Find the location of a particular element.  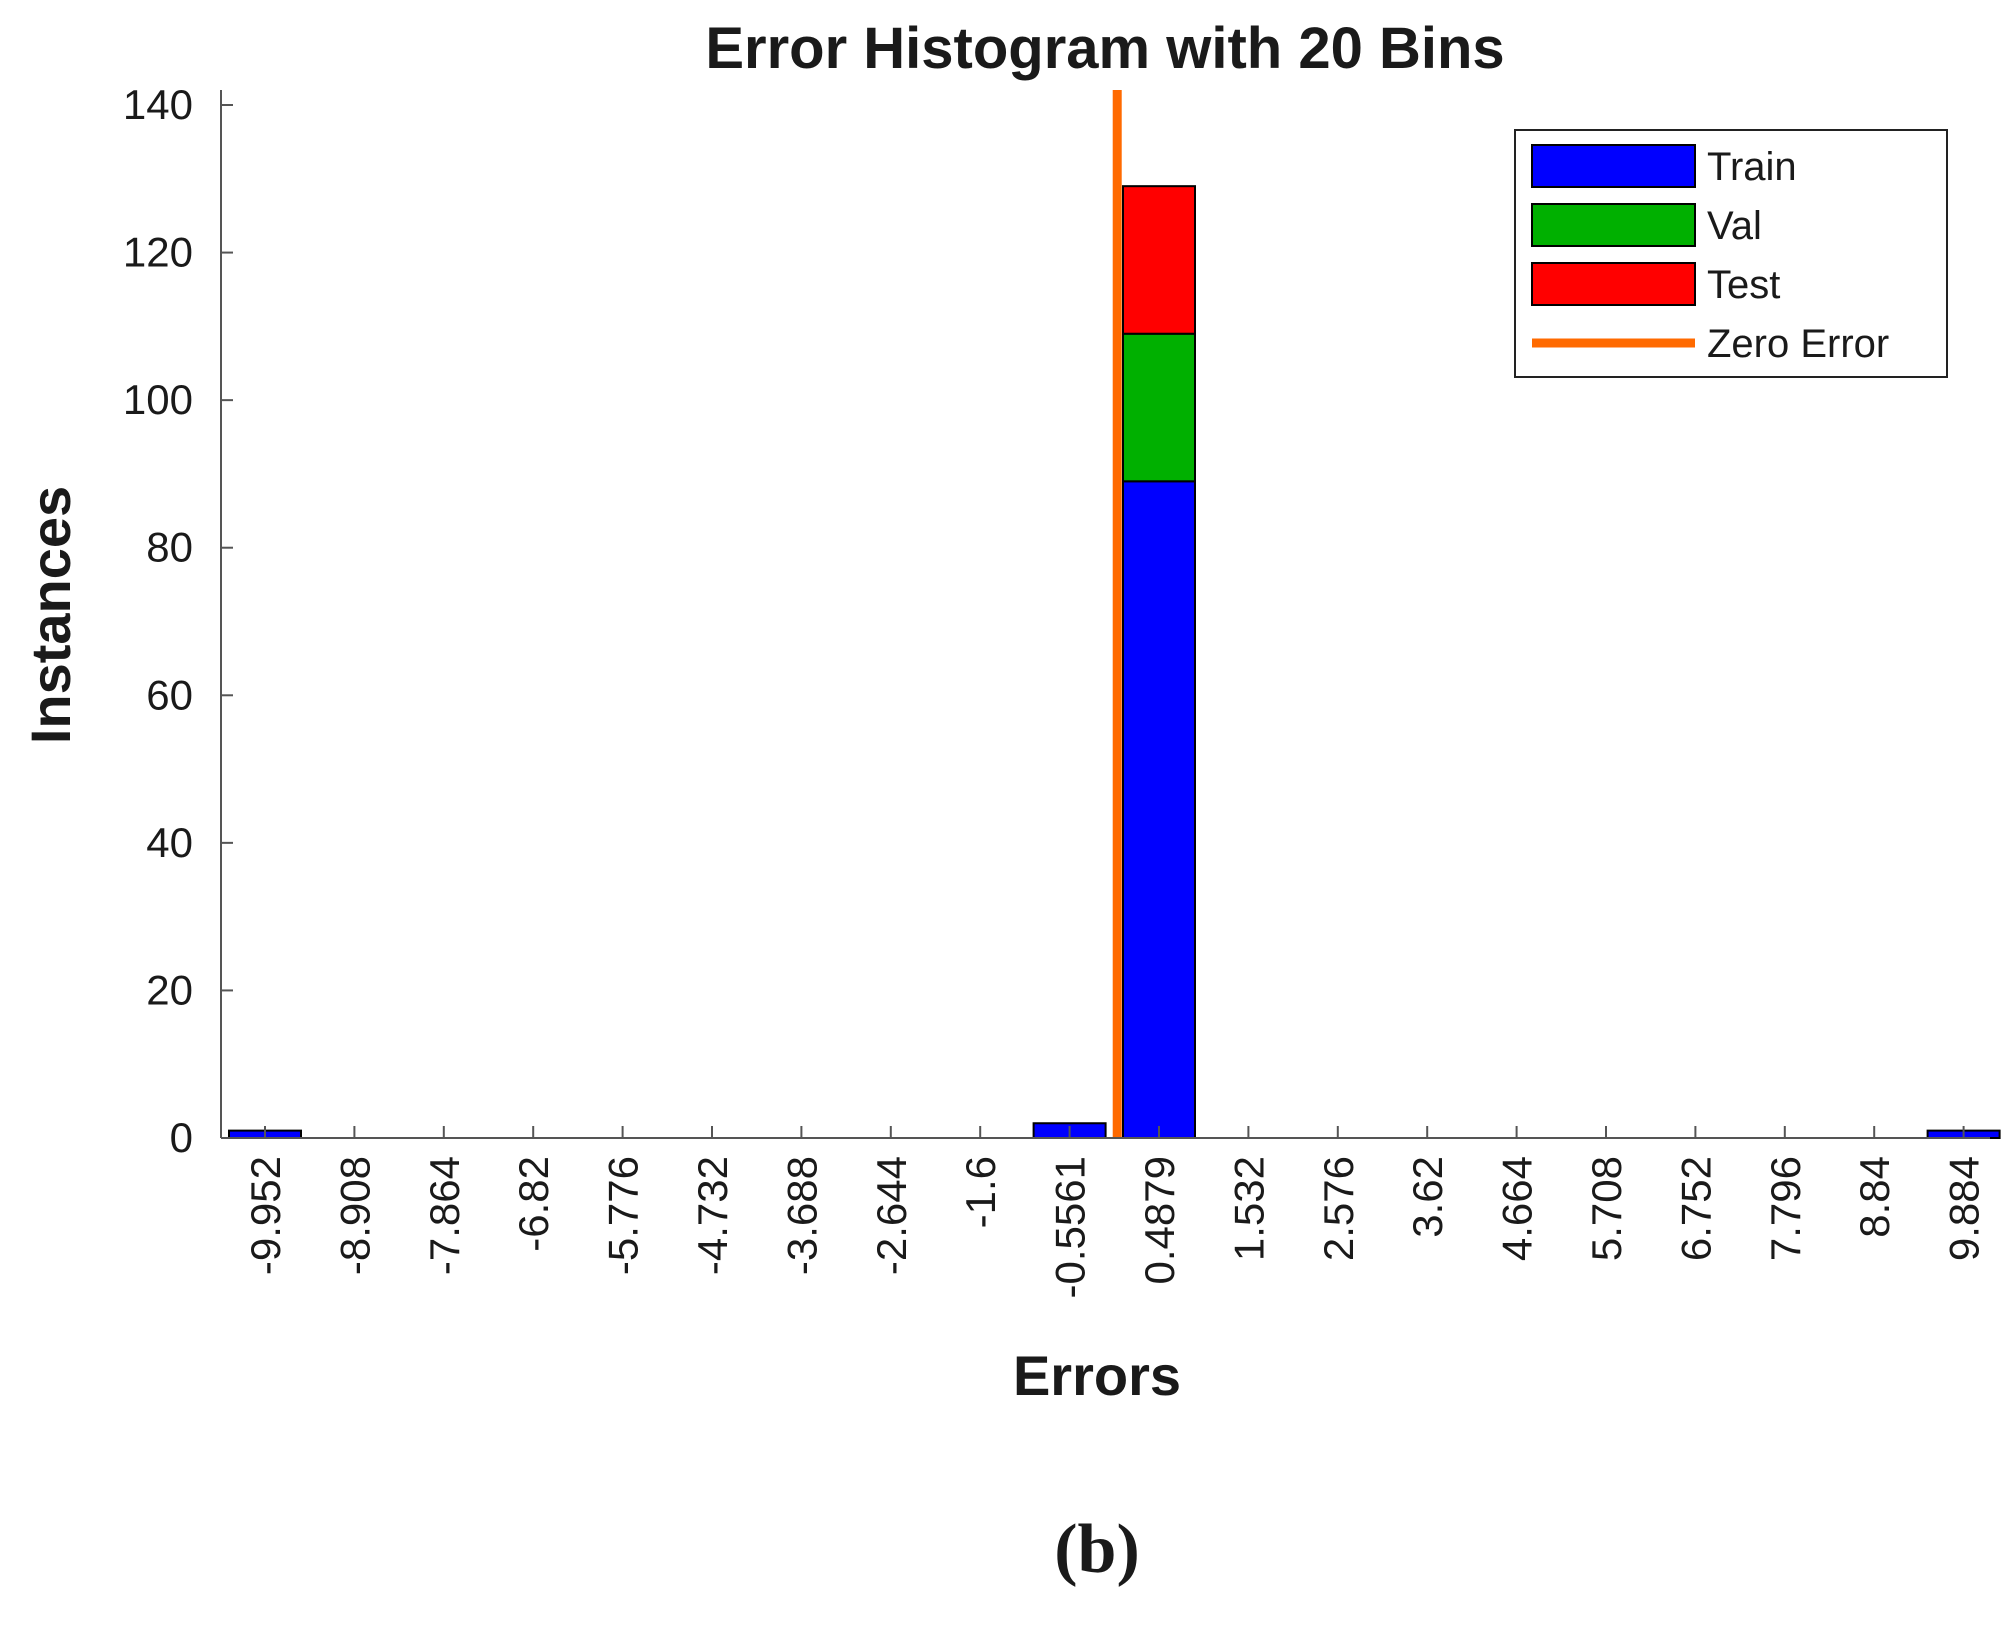

x-tick-label: -4.732 is located at coordinates (712, 1215).